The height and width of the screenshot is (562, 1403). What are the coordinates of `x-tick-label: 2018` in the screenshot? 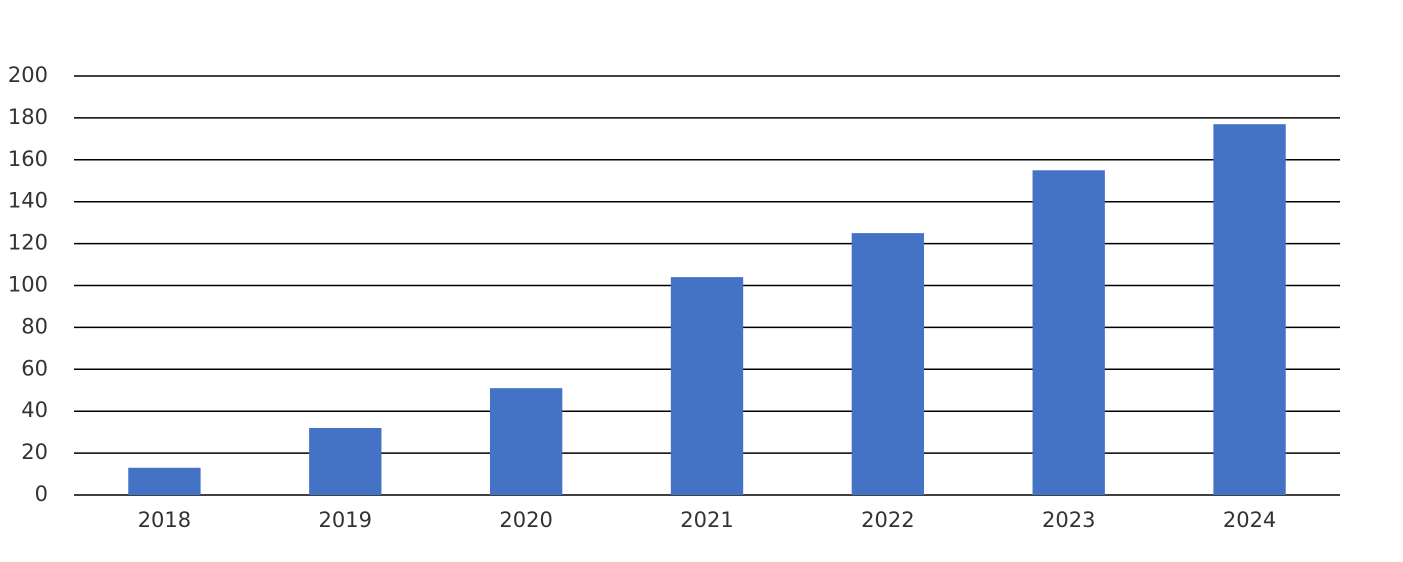 It's located at (164, 520).